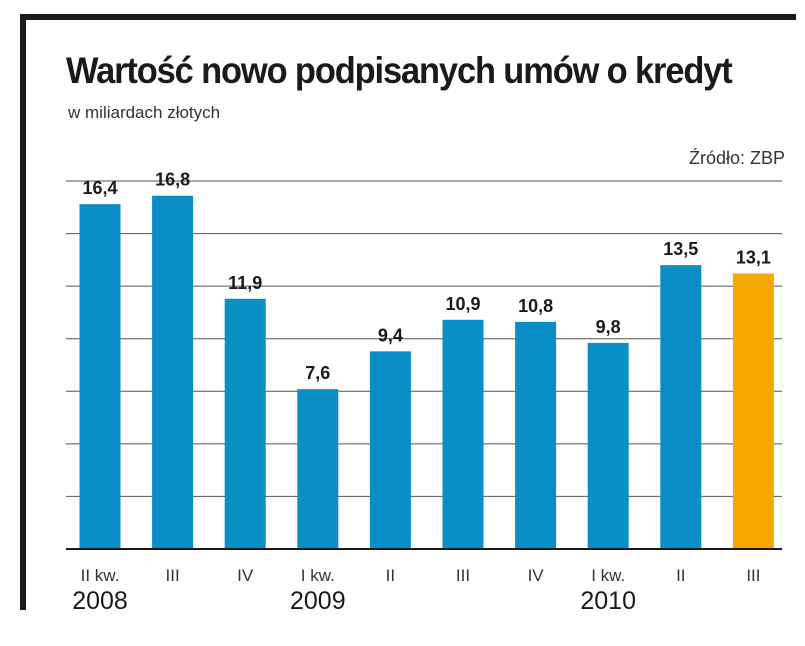 The image size is (805, 646). I want to click on x-tick-label: II kw., so click(100, 575).